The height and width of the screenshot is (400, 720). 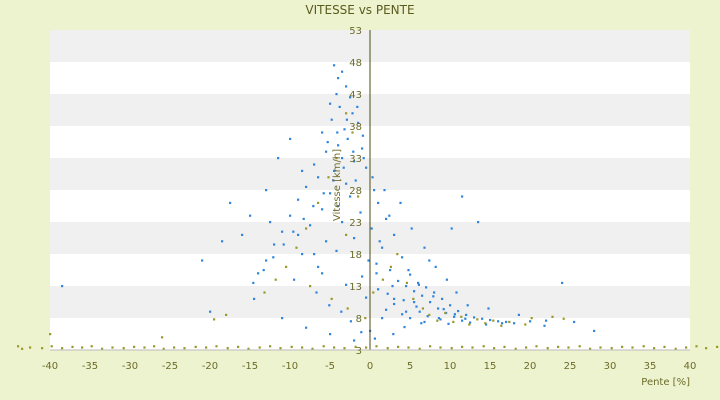 I want to click on y-tick-label: 18, so click(x=355, y=255).